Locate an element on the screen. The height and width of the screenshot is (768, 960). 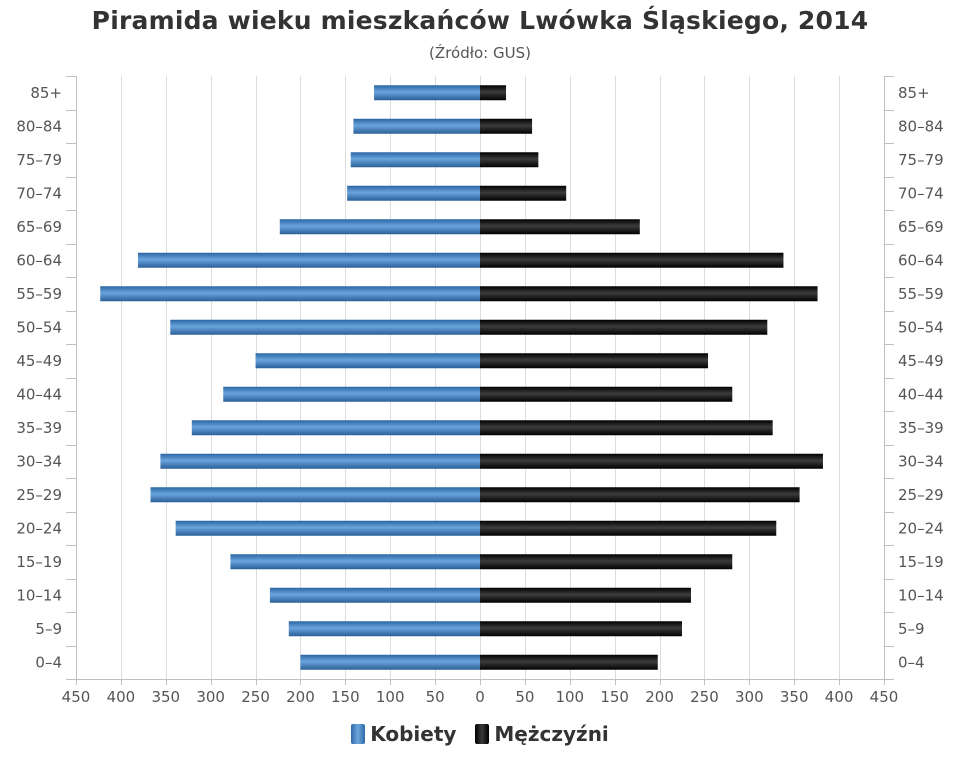
y-tick-label-right: 80–84 is located at coordinates (921, 126).